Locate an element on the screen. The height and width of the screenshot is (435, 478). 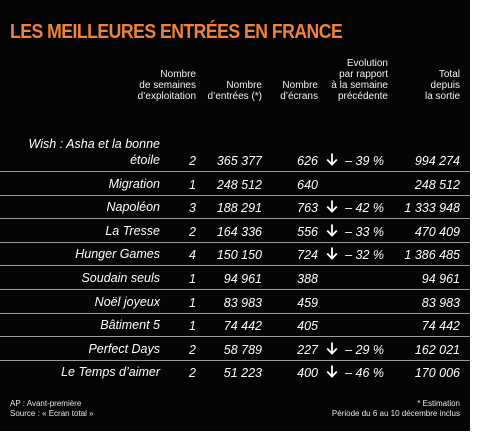
entries-count: 188 291 is located at coordinates (239, 208).